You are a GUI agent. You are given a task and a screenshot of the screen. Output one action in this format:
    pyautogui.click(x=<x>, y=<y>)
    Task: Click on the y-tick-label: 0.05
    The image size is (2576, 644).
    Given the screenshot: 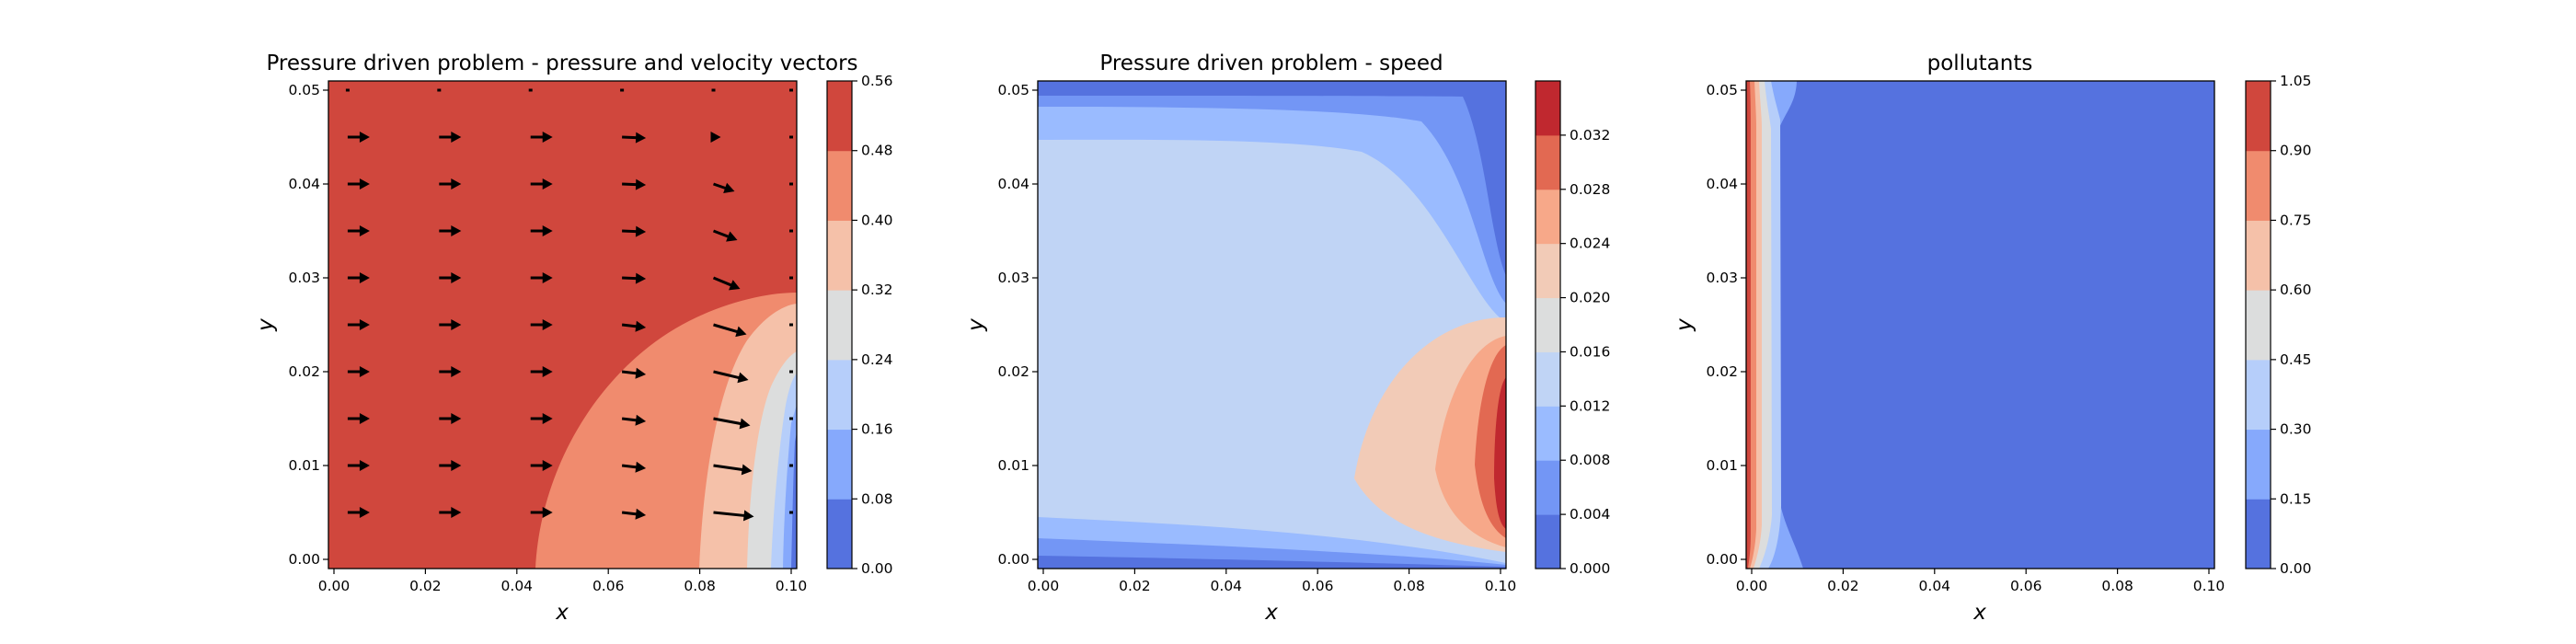 What is the action you would take?
    pyautogui.click(x=1013, y=90)
    